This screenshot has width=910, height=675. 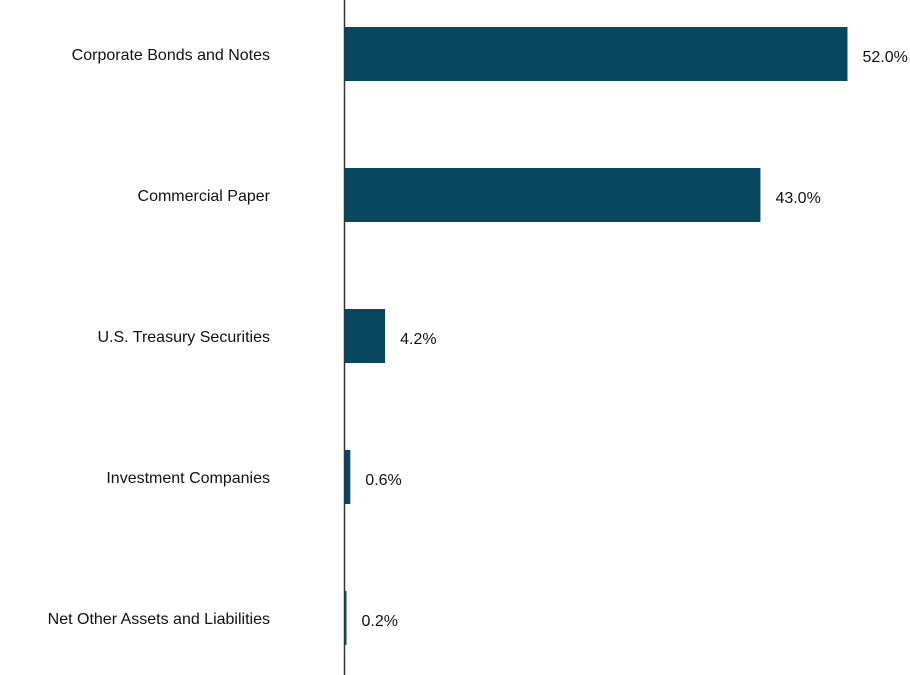 I want to click on category-label: Investment Companies, so click(x=188, y=478).